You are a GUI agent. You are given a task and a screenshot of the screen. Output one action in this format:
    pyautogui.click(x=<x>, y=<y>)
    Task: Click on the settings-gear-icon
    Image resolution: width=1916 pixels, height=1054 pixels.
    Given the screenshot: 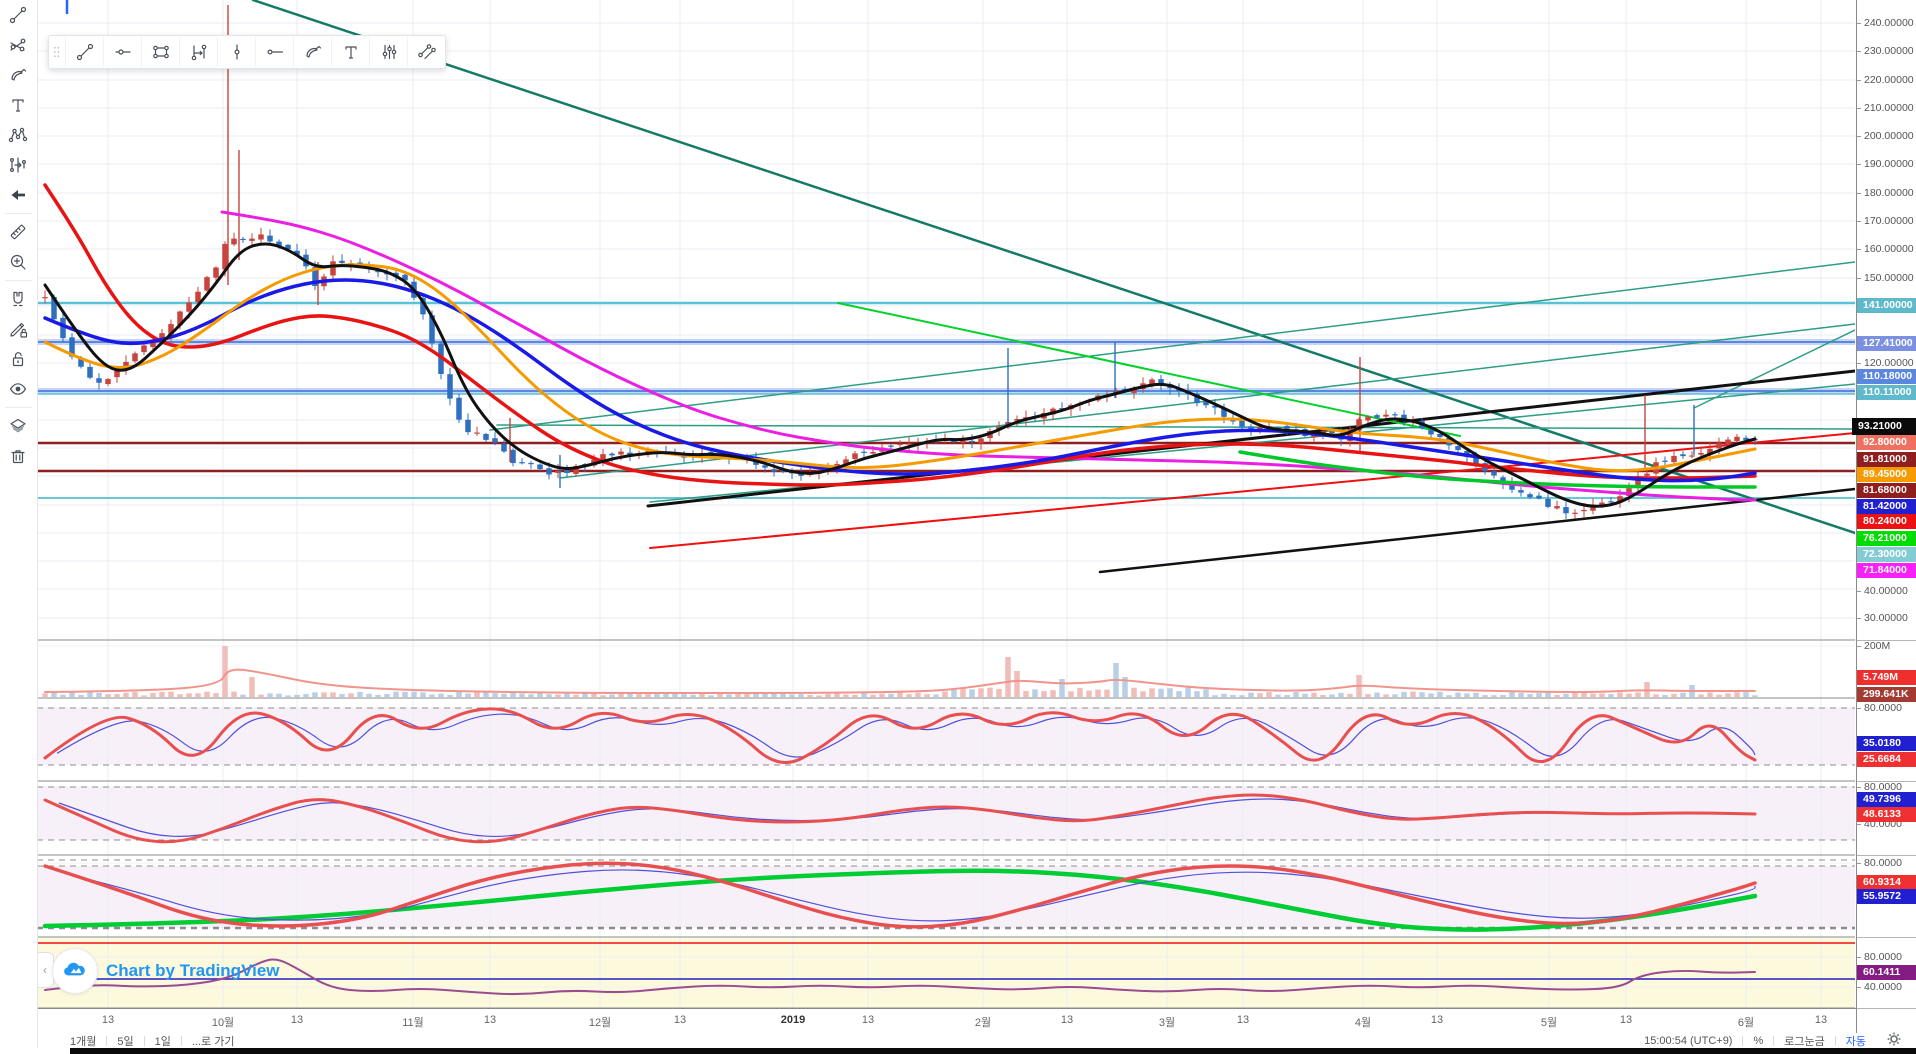 What is the action you would take?
    pyautogui.click(x=1894, y=1040)
    